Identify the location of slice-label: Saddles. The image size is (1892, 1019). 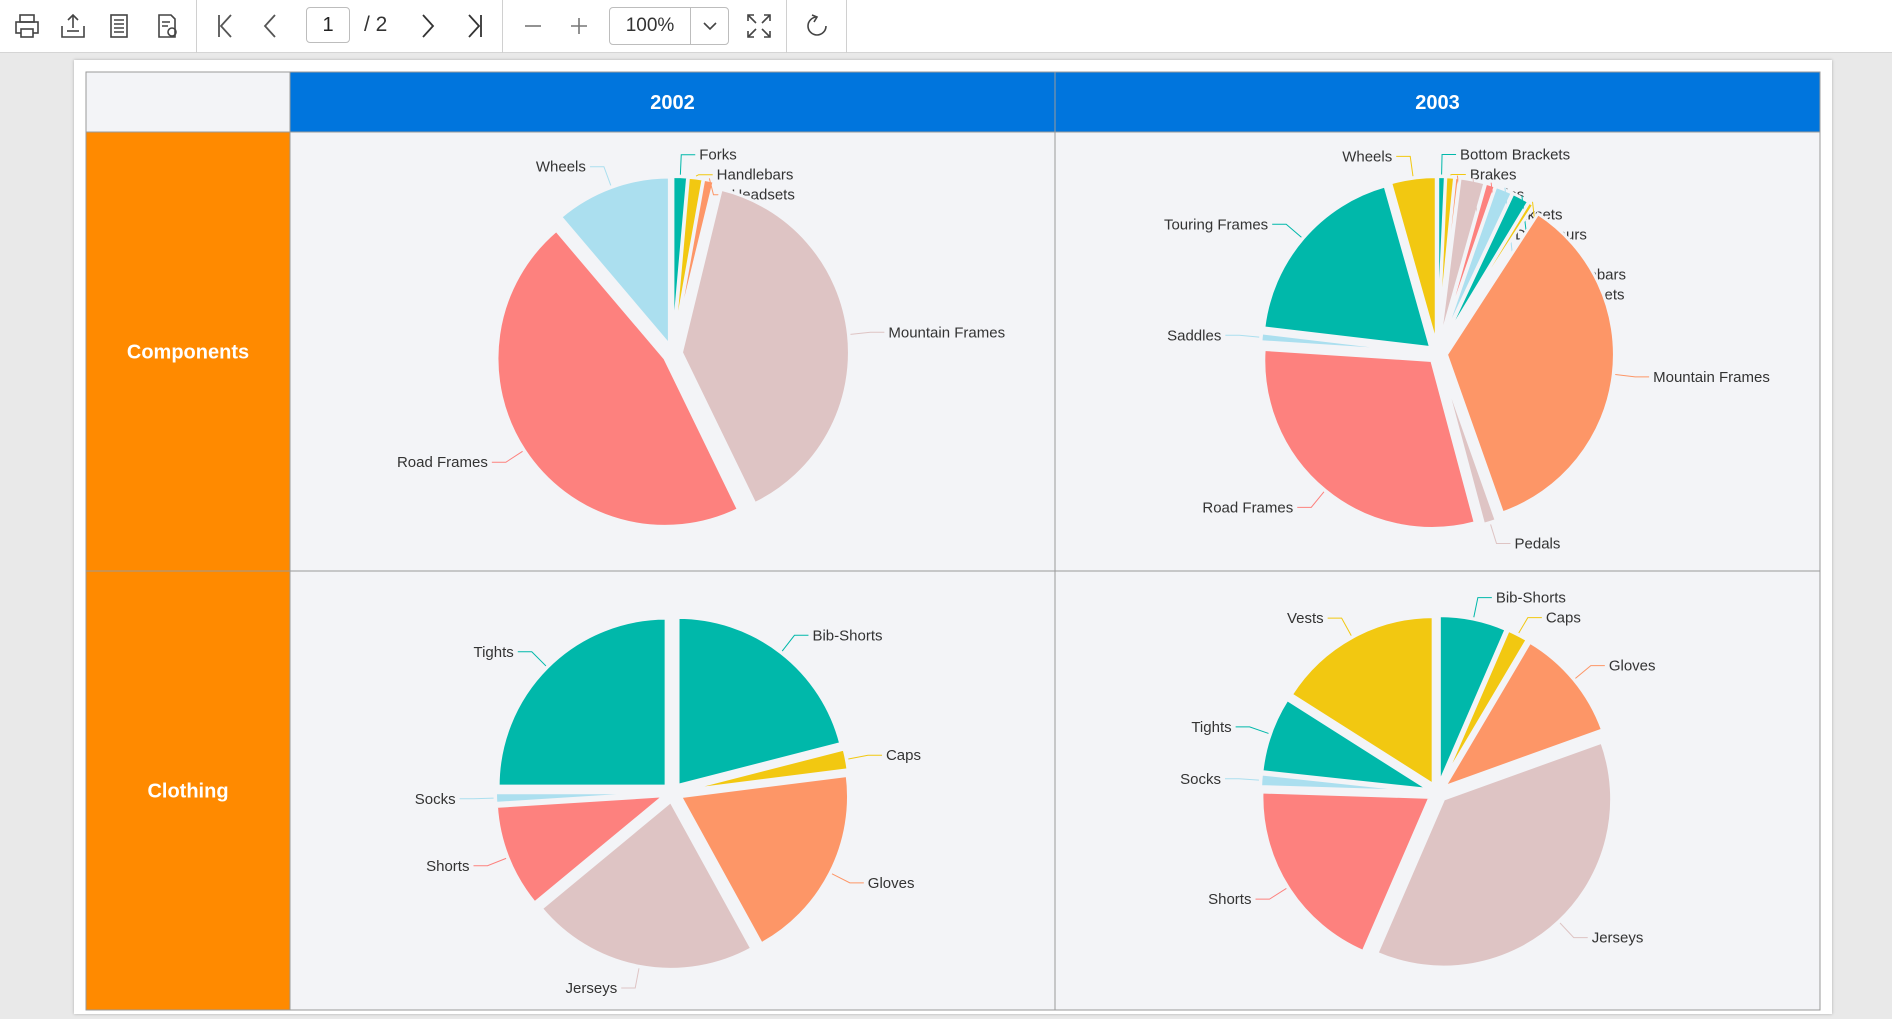
(1194, 335).